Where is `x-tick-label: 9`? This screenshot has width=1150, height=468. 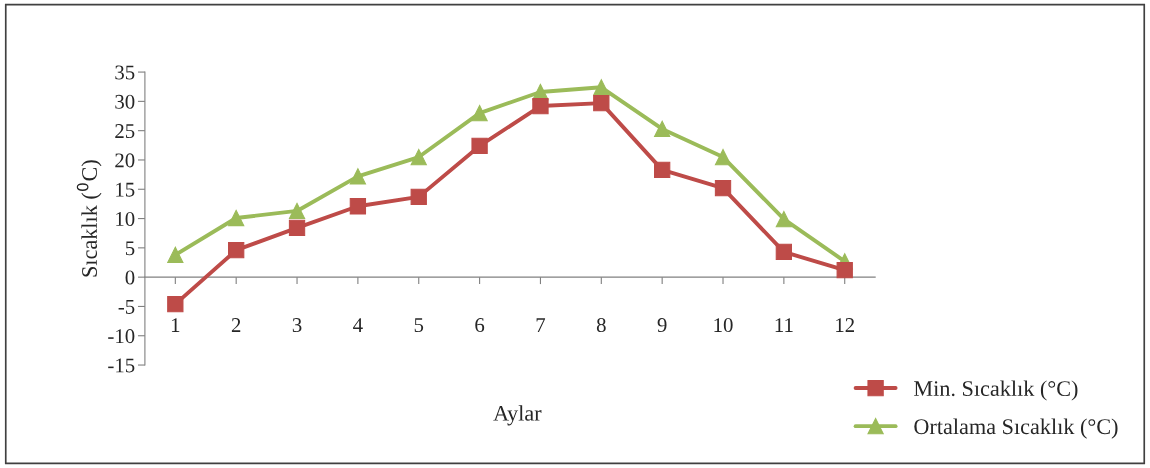
x-tick-label: 9 is located at coordinates (662, 325).